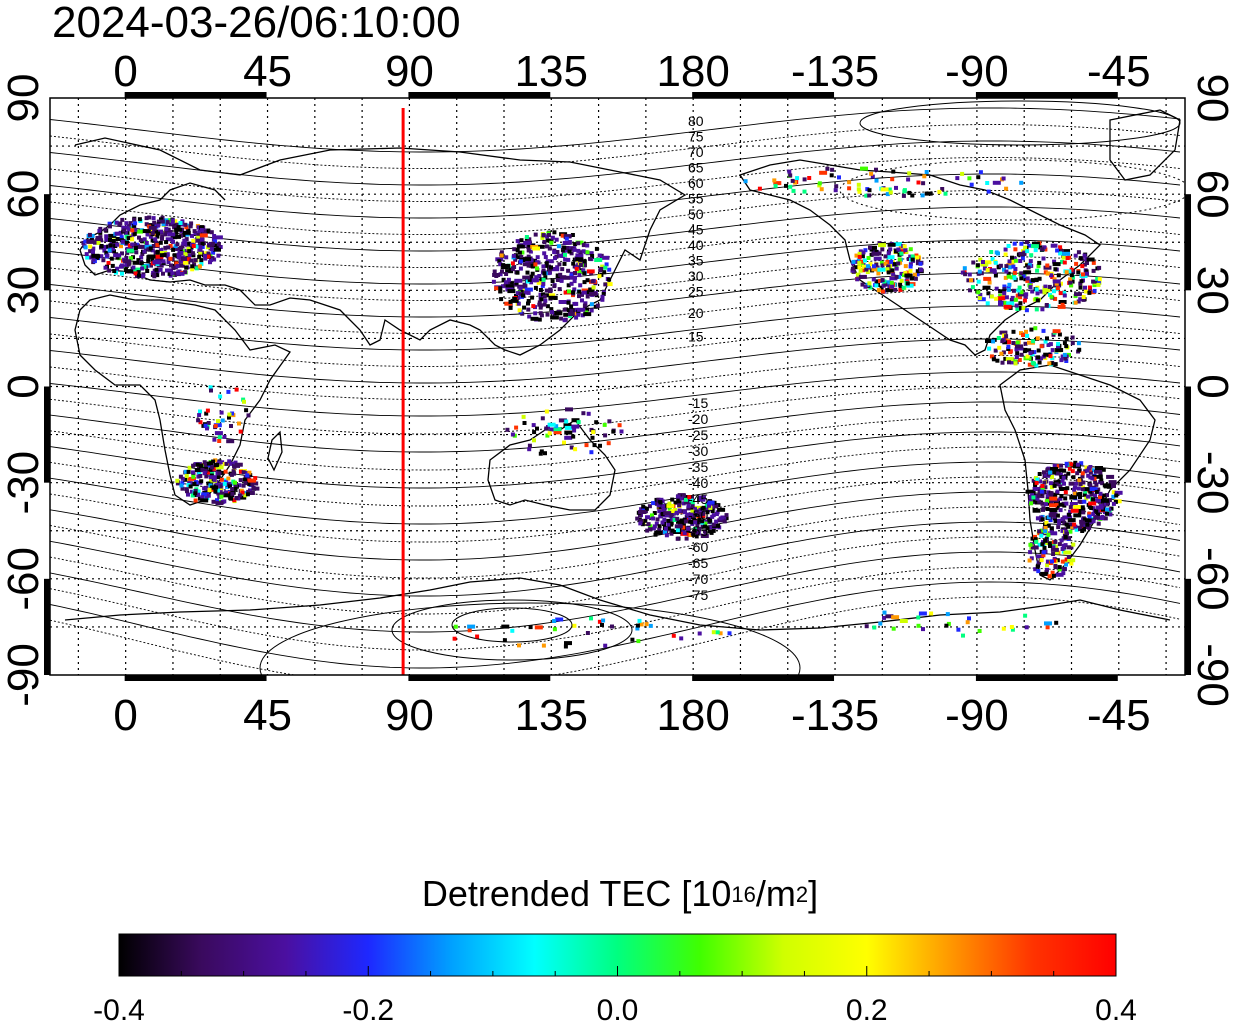 This screenshot has width=1240, height=1024. I want to click on right-tick-bar, so click(1188, 242).